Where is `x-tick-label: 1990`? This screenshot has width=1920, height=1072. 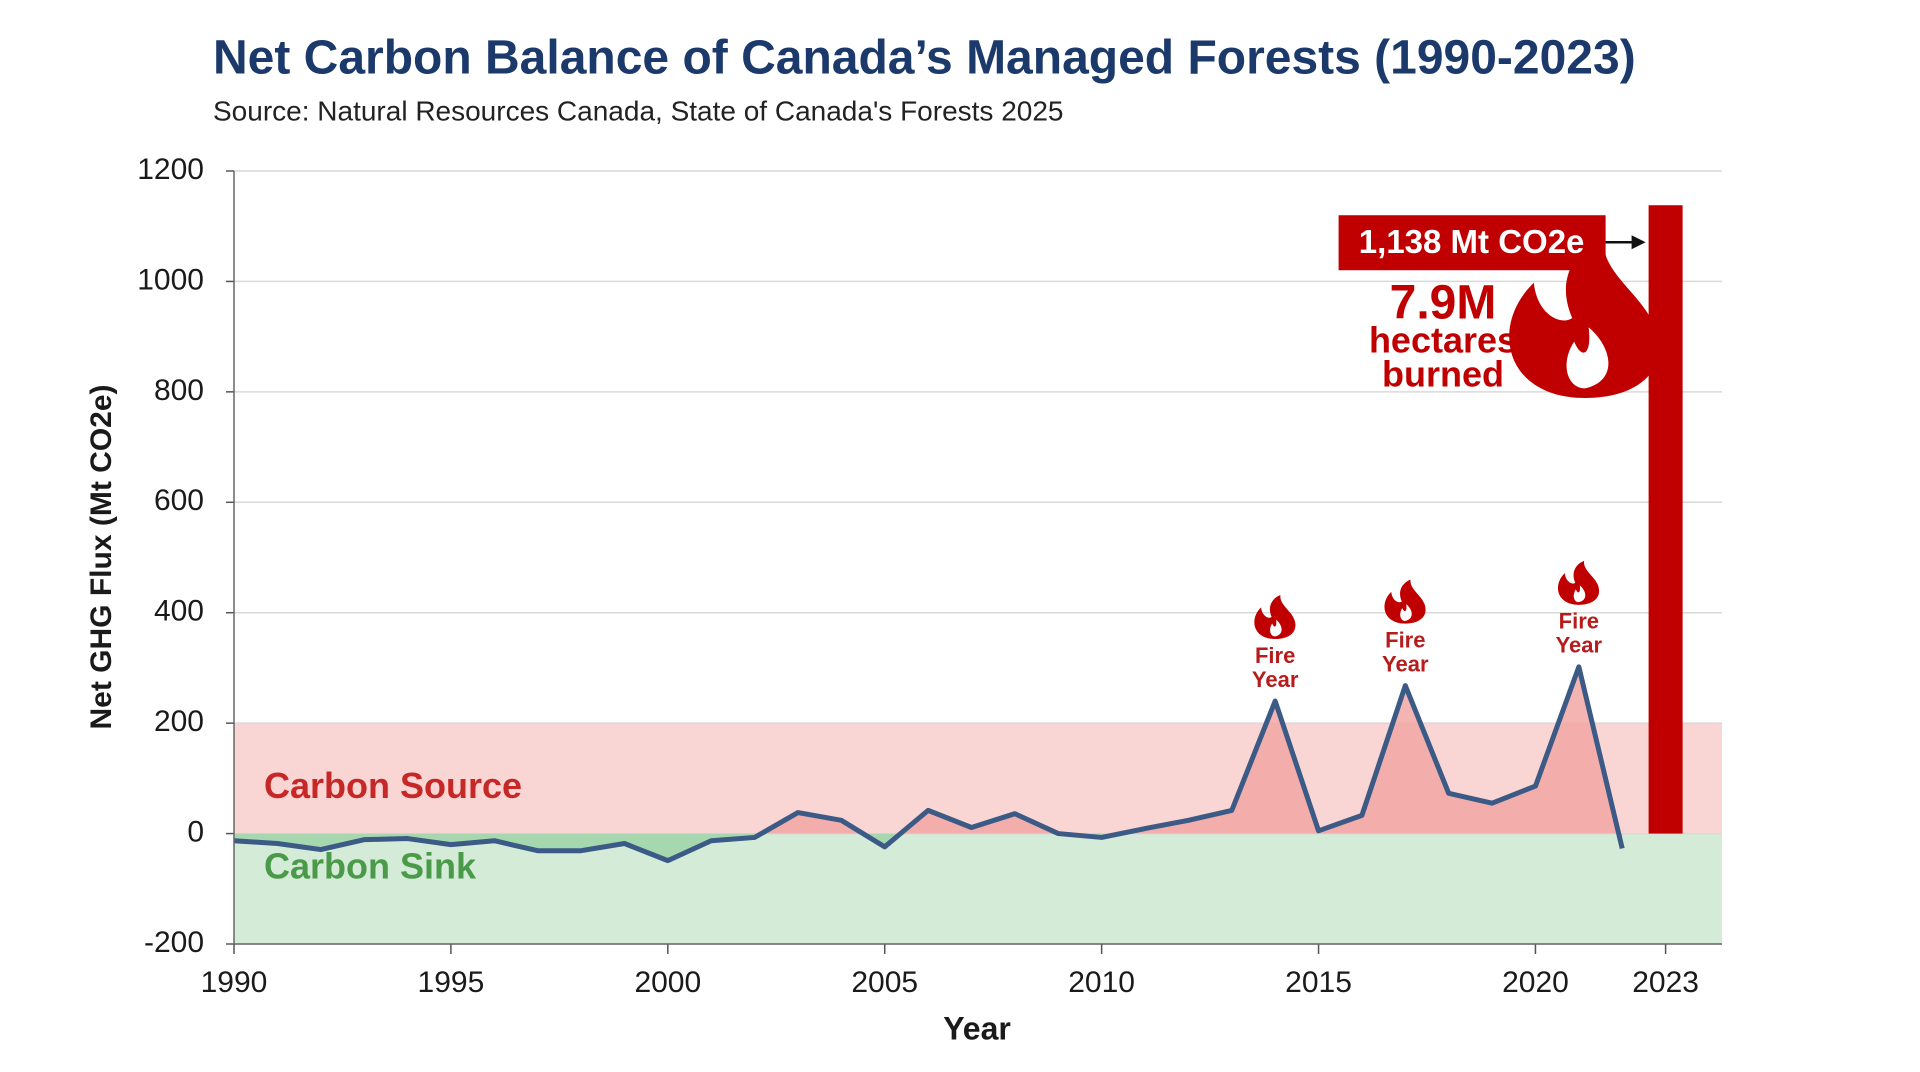
x-tick-label: 1990 is located at coordinates (234, 982).